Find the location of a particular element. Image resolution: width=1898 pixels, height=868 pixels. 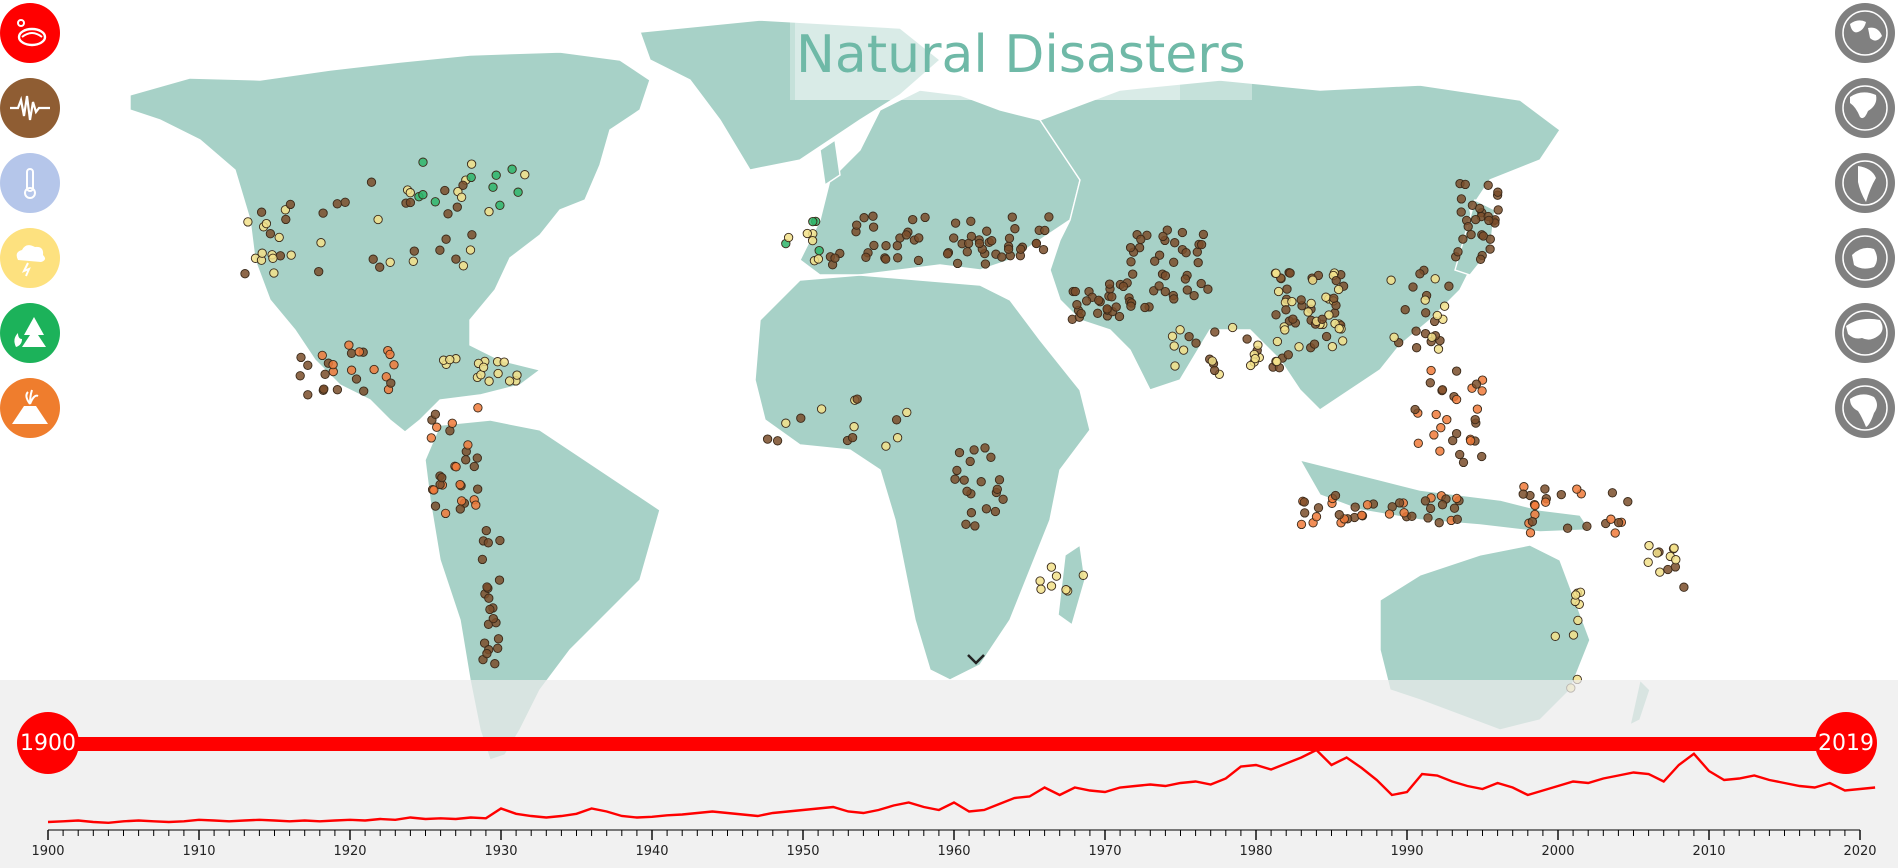

chevron-down-icon is located at coordinates (976, 659).